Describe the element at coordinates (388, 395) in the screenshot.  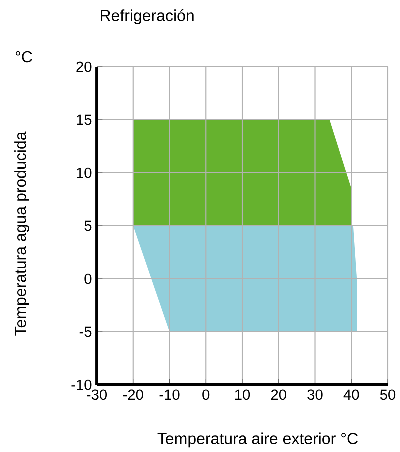
I see `x-tick-label: 50` at that location.